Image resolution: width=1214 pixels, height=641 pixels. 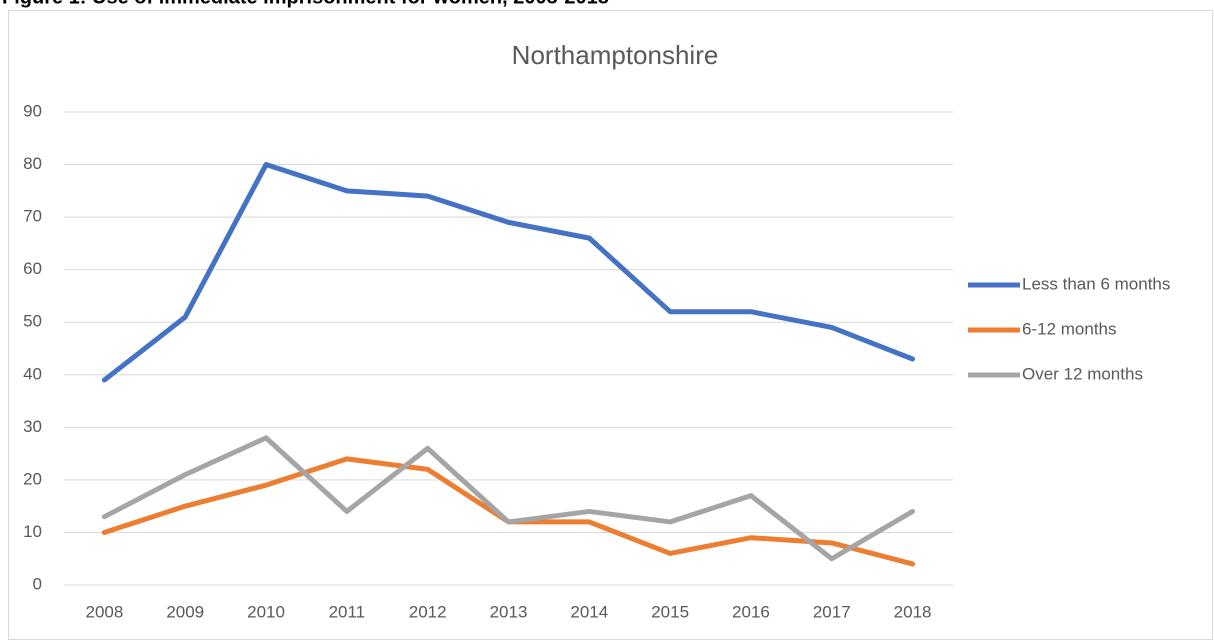 I want to click on x-tick-label: 2018, so click(x=913, y=611).